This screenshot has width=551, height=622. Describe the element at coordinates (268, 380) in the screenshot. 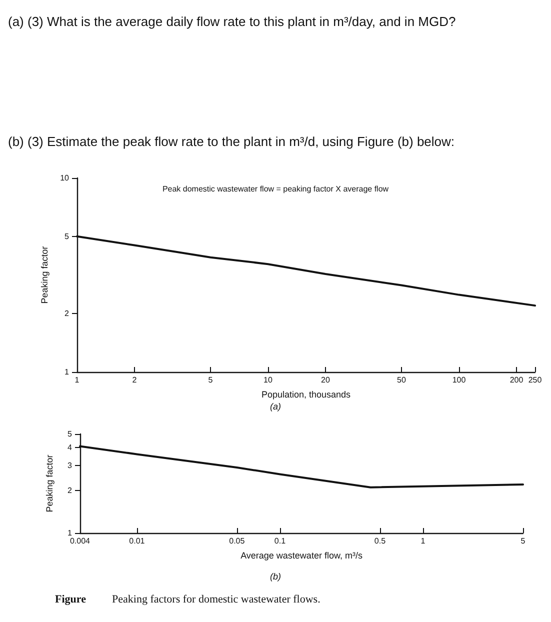

I see `x-tick-label: 10` at that location.